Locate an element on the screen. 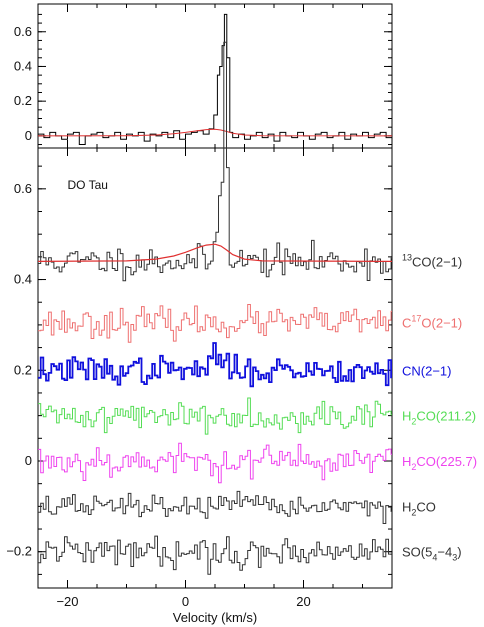  bottom-xtick-label: −20 is located at coordinates (67, 601).